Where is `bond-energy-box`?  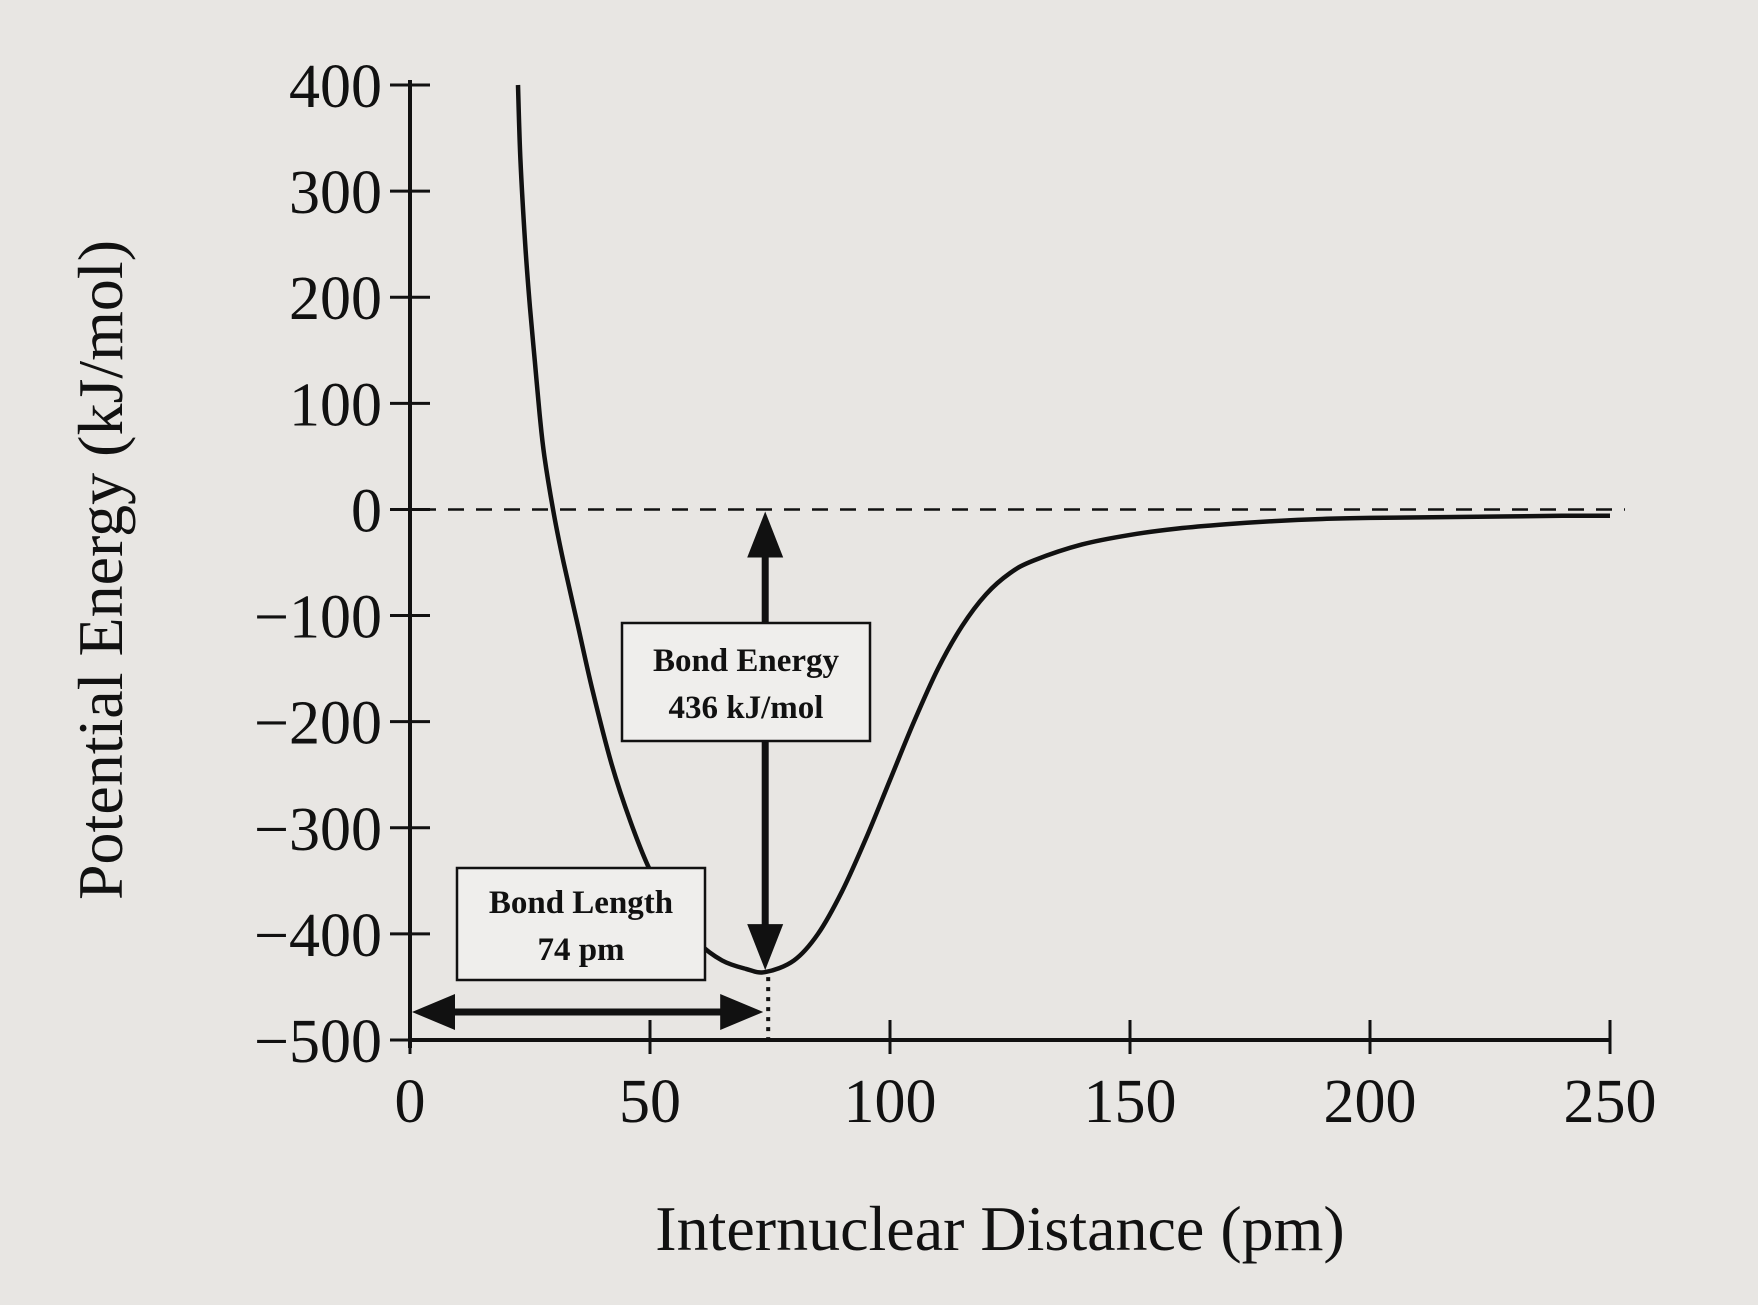 bond-energy-box is located at coordinates (746, 682).